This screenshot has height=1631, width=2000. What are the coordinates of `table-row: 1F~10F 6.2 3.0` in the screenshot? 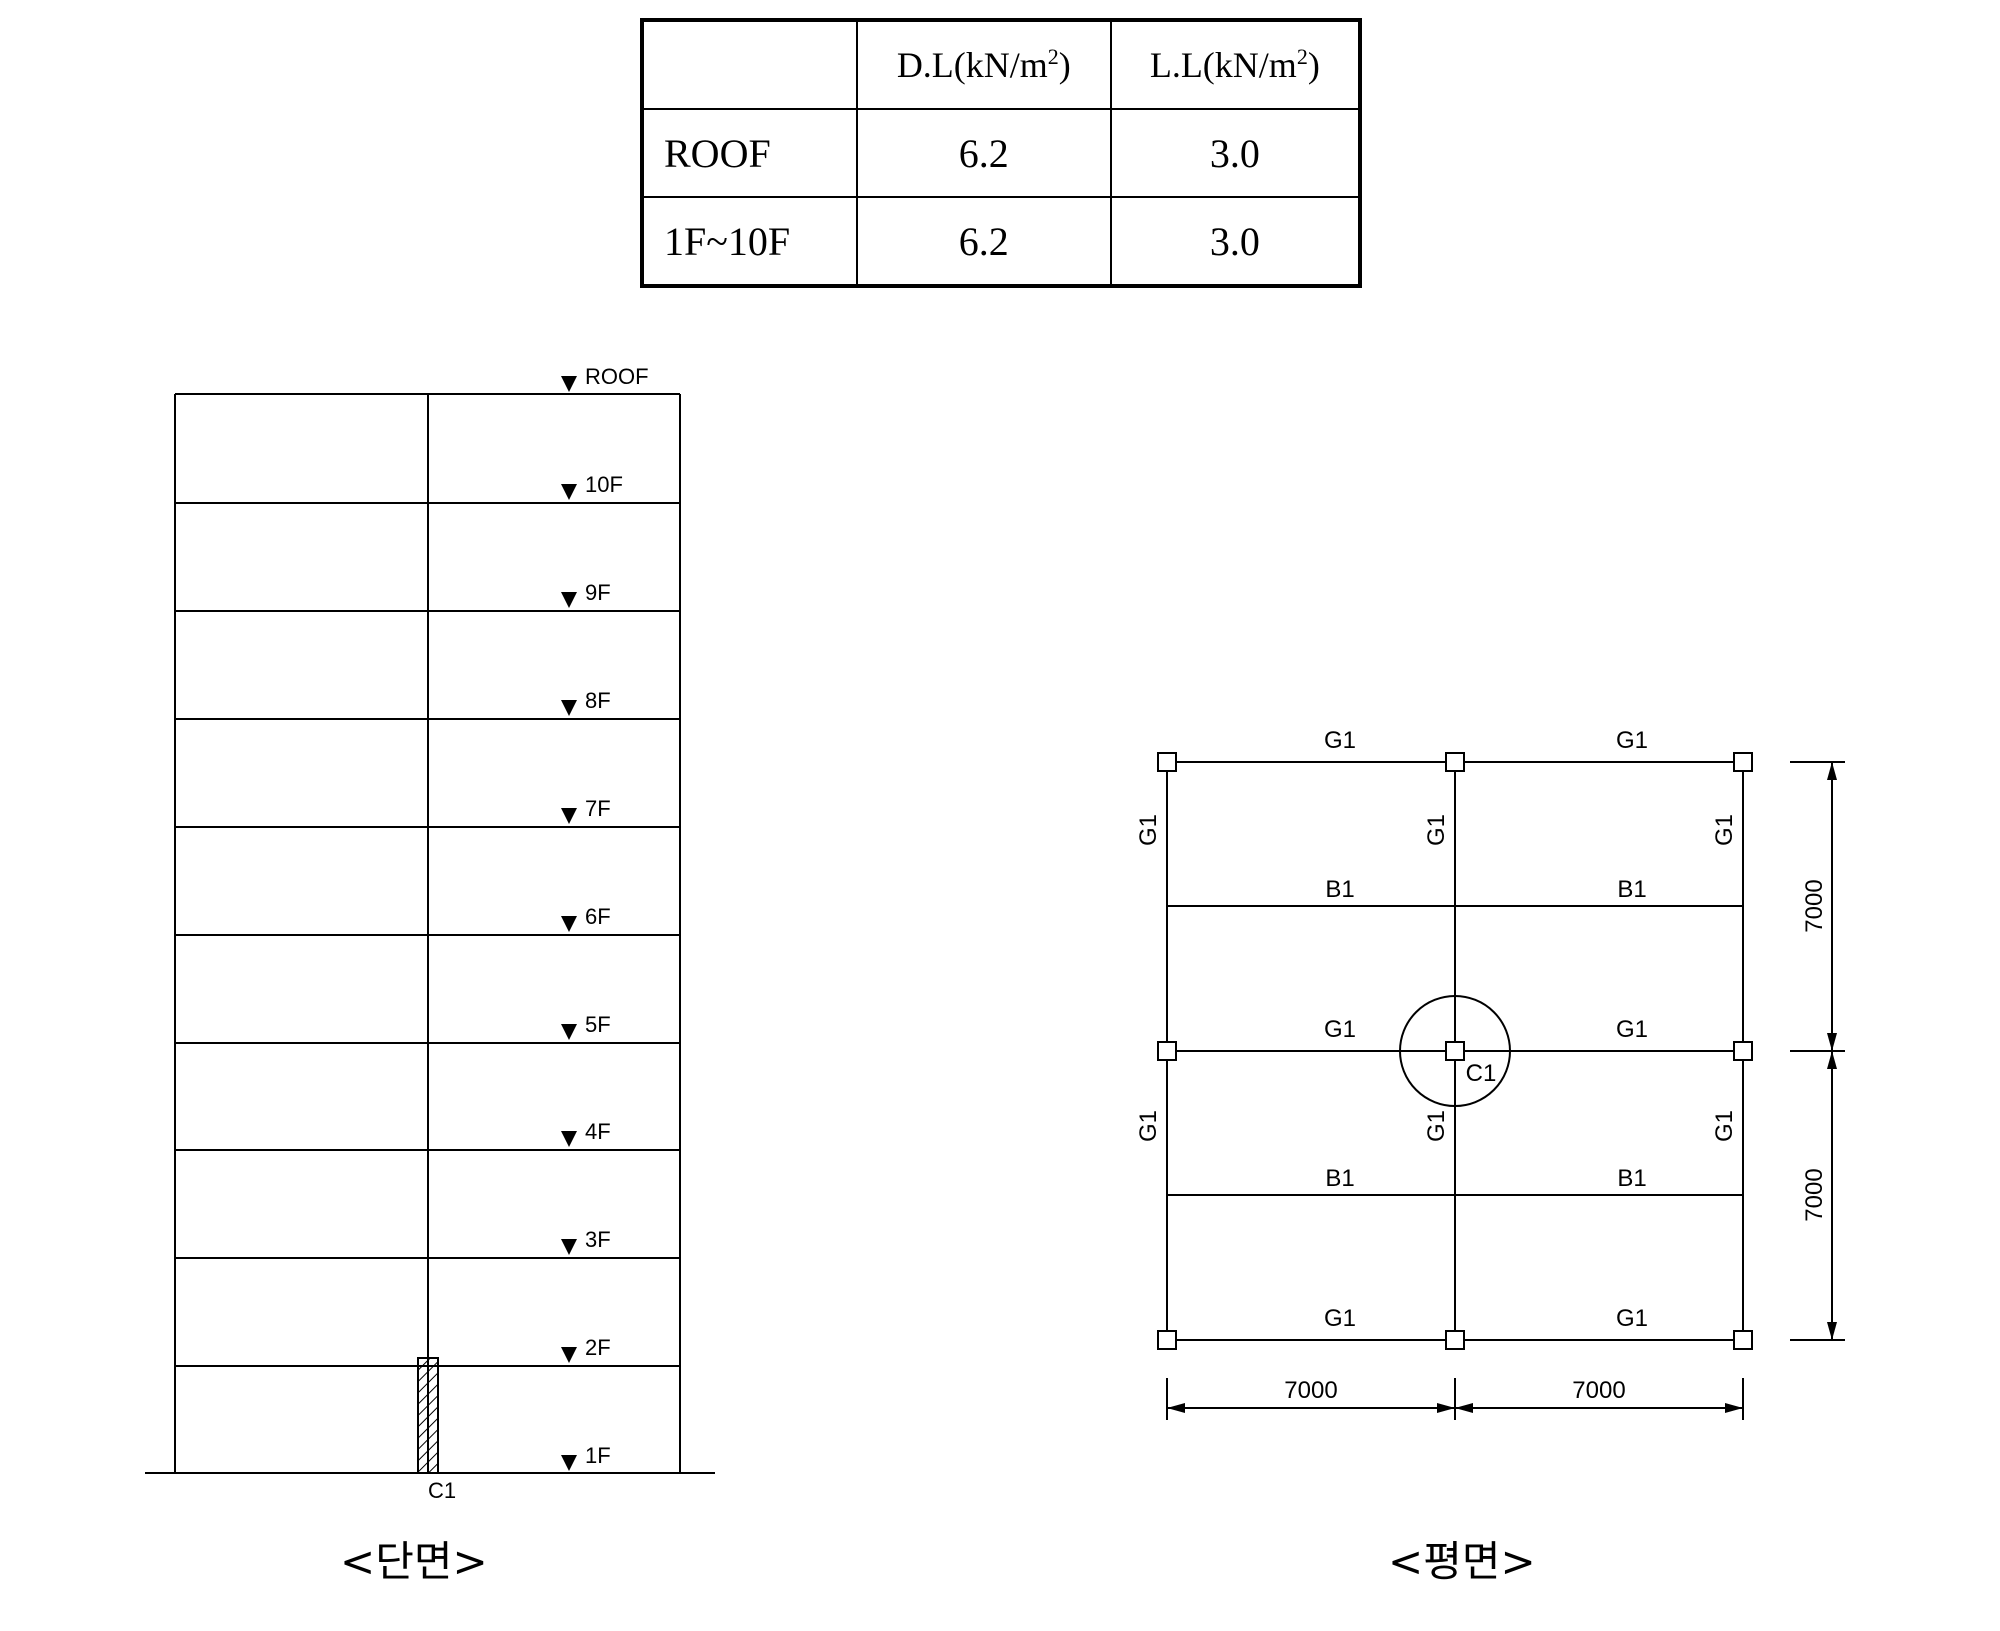 It's located at (1001, 241).